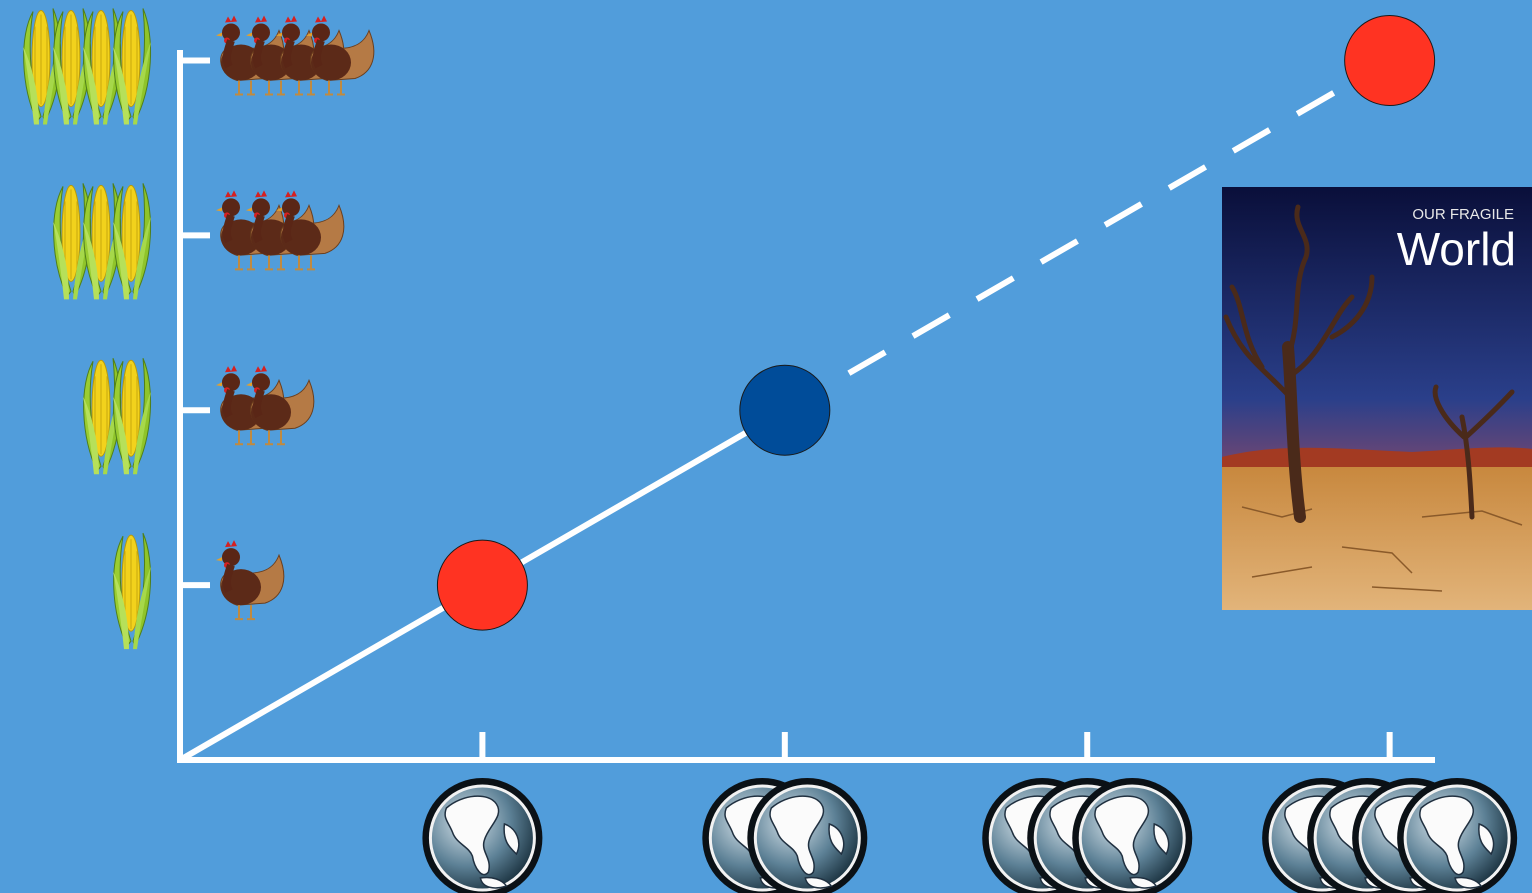 The width and height of the screenshot is (1532, 893). Describe the element at coordinates (1463, 214) in the screenshot. I see `book-title-line: OUR FRAGILE` at that location.